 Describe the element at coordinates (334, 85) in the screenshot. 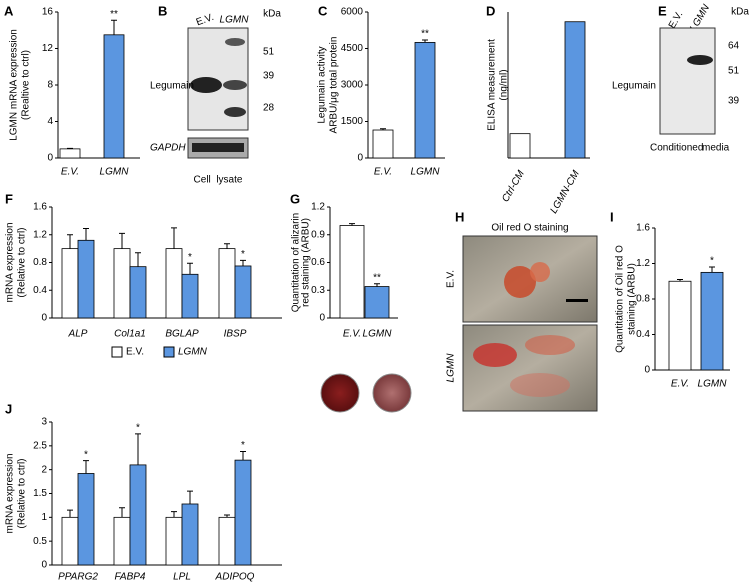

I see `y-axis-label: ARBU/μg total protein` at that location.